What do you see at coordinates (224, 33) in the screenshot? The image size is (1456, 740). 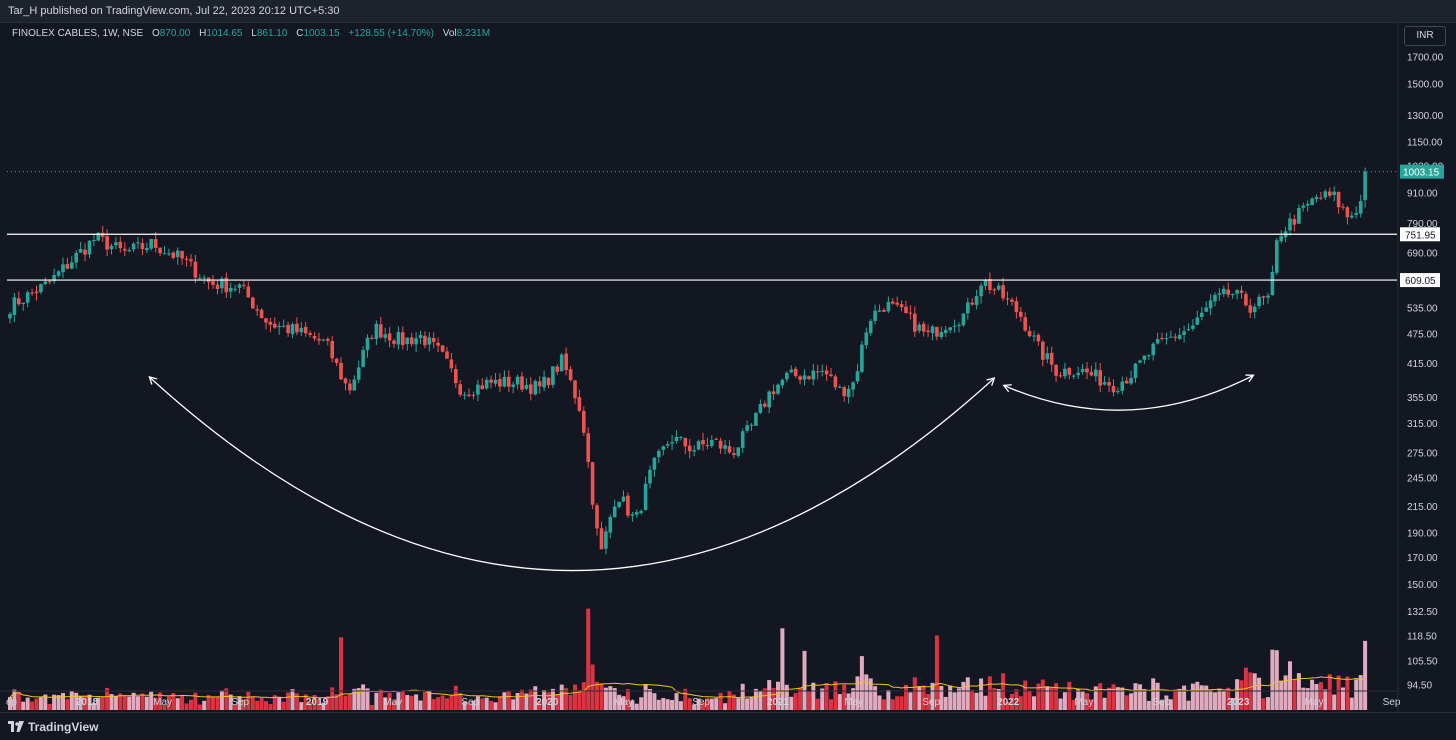 I see `high-value: 1014.65` at bounding box center [224, 33].